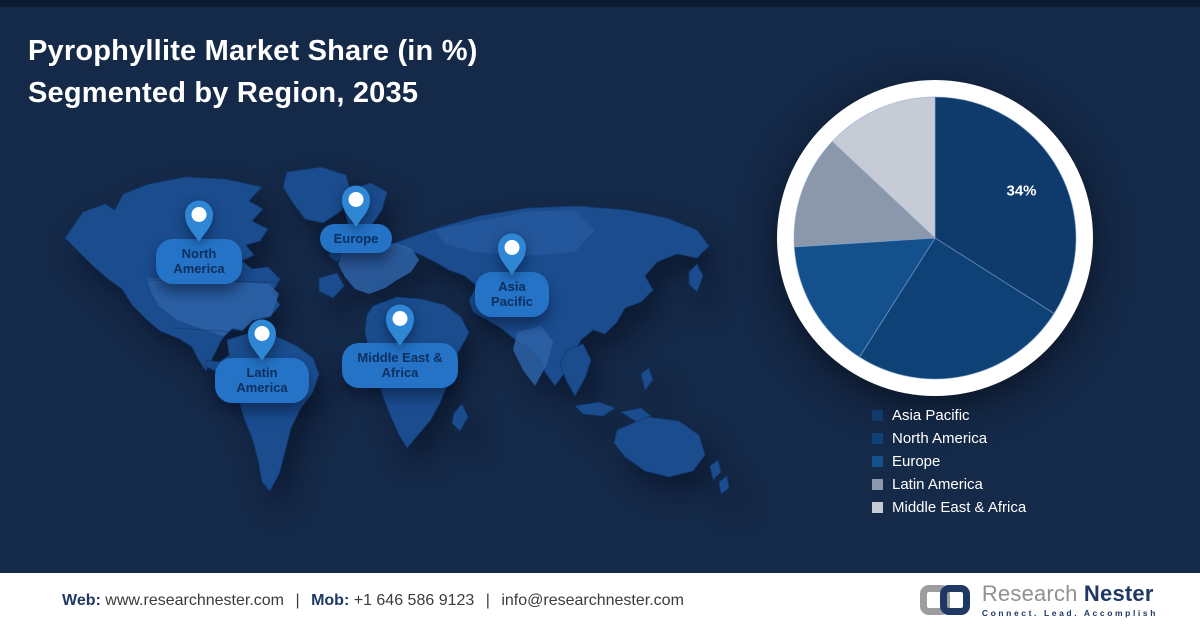 This screenshot has height=628, width=1200. Describe the element at coordinates (613, 412) in the screenshot. I see `islands-indonesia` at that location.